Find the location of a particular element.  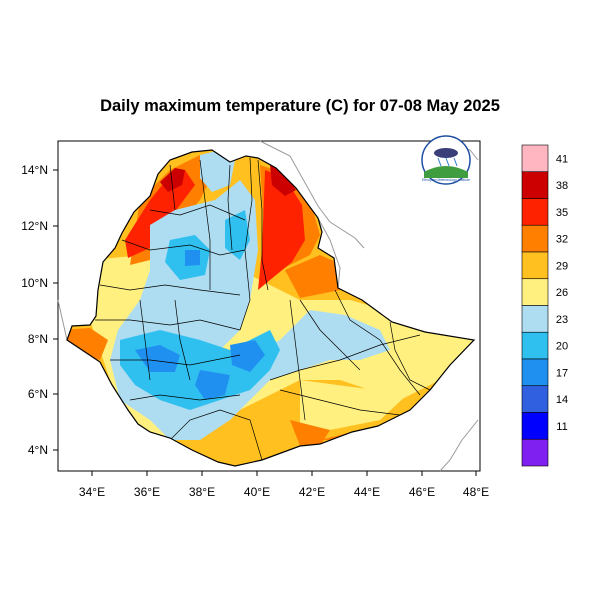

y-tick-label: 14°N is located at coordinates (34, 170).